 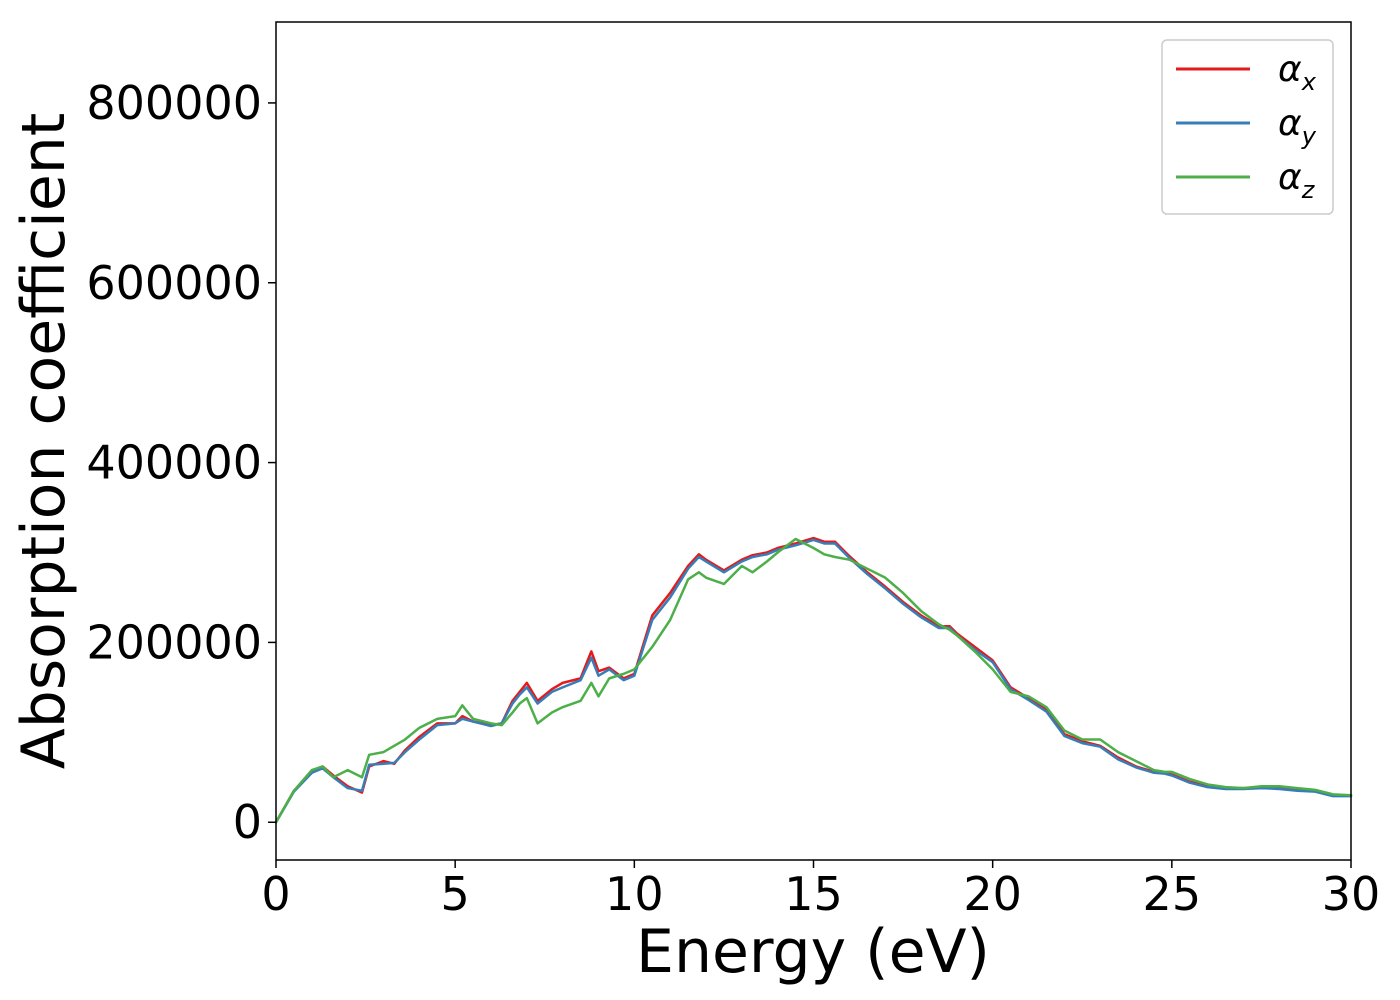 I want to click on legend: αx αy αz, so click(x=1247, y=127).